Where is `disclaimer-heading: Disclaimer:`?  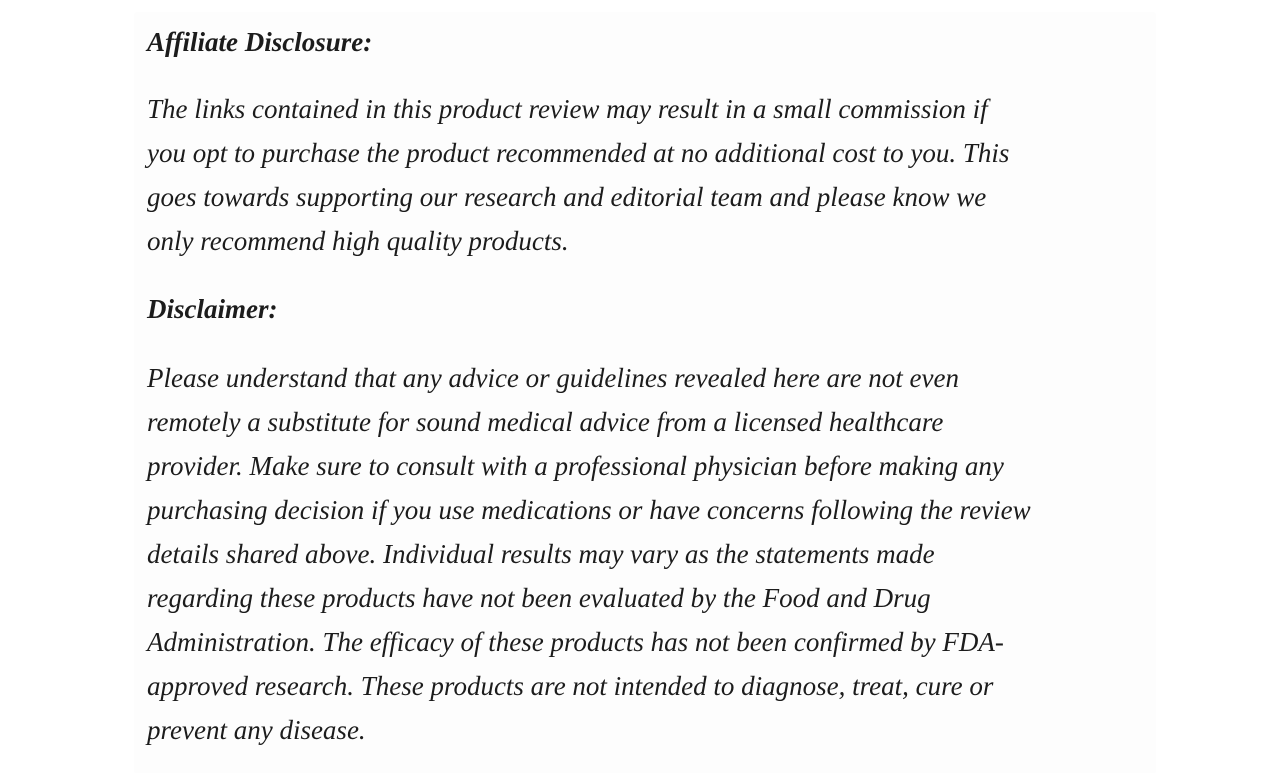
disclaimer-heading: Disclaimer: is located at coordinates (212, 309).